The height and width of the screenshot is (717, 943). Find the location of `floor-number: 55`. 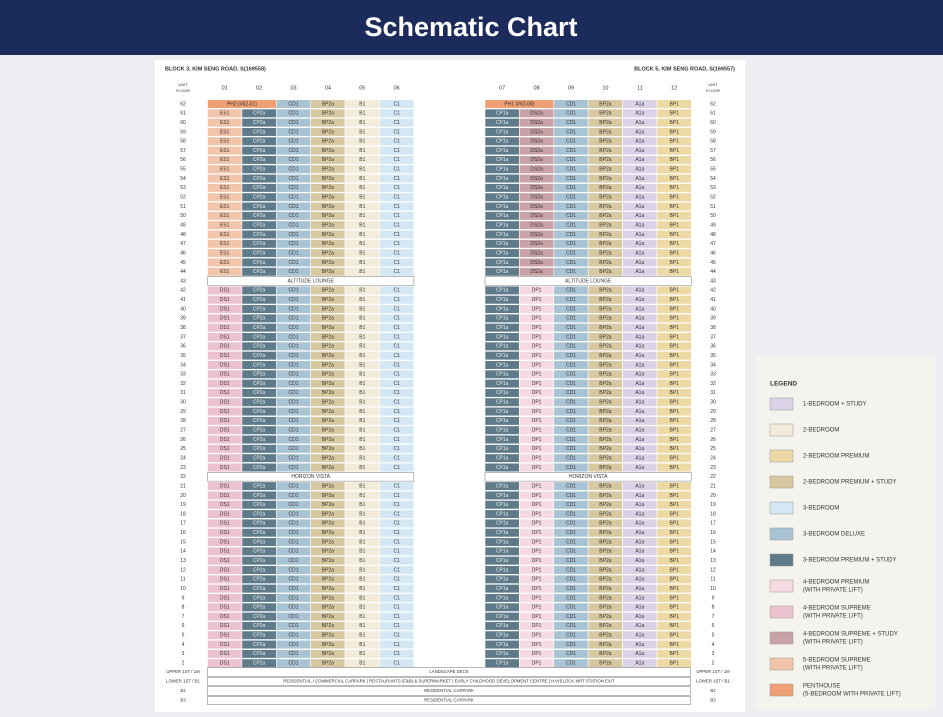

floor-number: 55 is located at coordinates (183, 170).